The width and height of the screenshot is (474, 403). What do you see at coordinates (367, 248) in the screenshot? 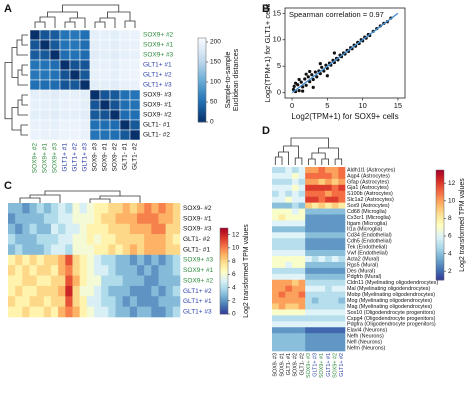
I see `row-label: Tek (Endothelial)` at bounding box center [367, 248].